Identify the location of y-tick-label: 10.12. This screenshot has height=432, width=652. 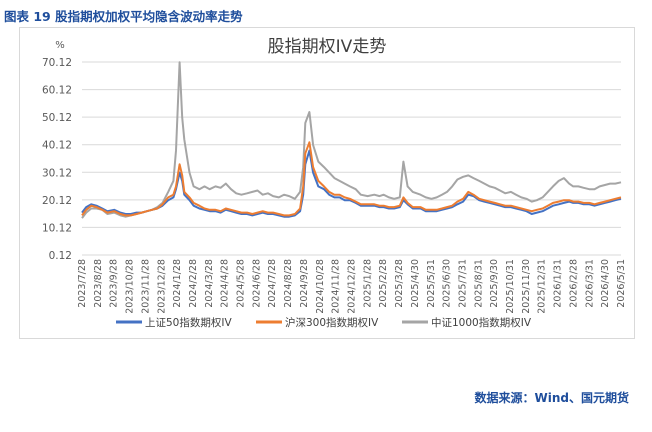
(57, 228).